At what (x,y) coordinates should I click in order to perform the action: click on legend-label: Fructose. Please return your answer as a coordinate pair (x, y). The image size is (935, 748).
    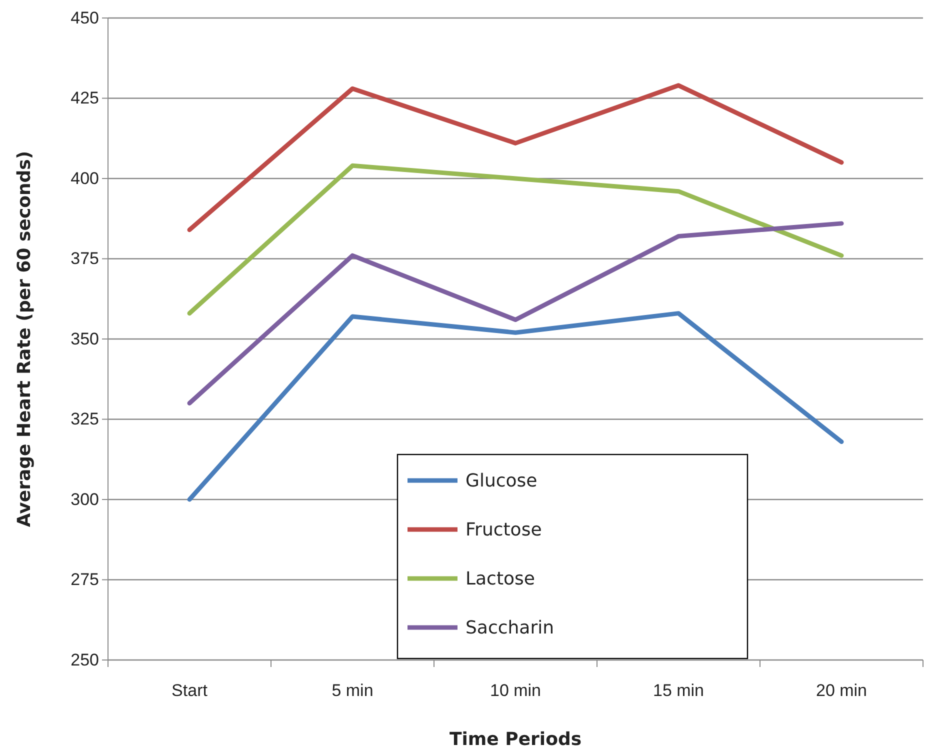
    Looking at the image, I should click on (504, 530).